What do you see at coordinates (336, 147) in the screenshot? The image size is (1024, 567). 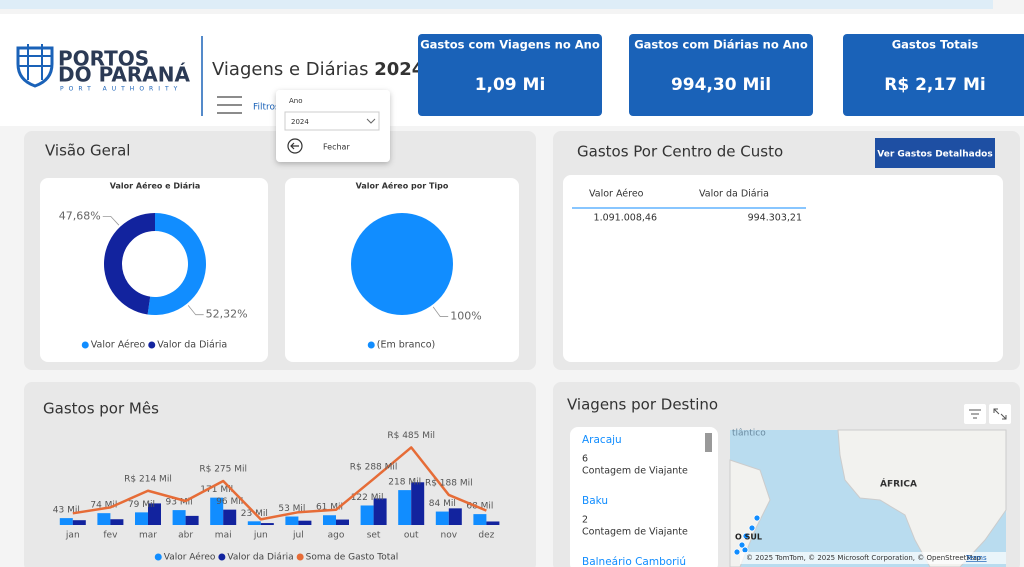 I see `close-label: Fechar` at bounding box center [336, 147].